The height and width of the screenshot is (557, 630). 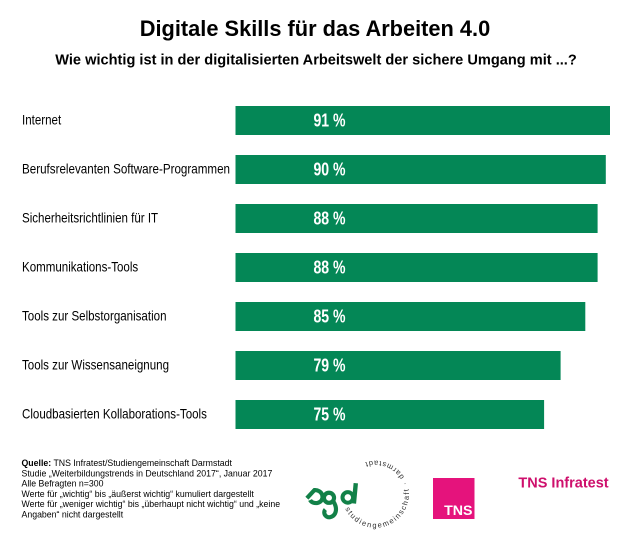 What do you see at coordinates (41, 120) in the screenshot?
I see `svg-text: Internet` at bounding box center [41, 120].